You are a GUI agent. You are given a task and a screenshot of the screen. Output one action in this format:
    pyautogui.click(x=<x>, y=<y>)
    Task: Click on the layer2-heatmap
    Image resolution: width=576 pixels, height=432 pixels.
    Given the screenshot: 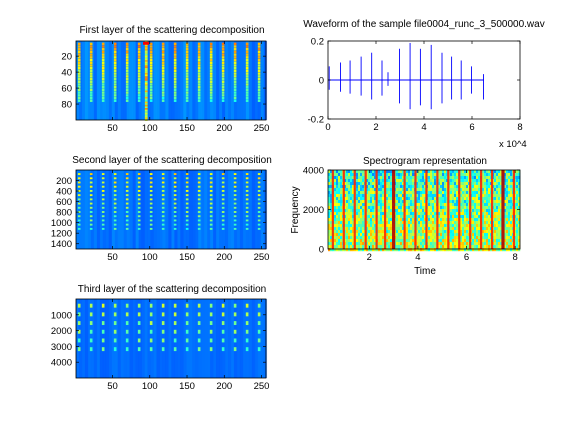 What is the action you would take?
    pyautogui.click(x=172, y=209)
    